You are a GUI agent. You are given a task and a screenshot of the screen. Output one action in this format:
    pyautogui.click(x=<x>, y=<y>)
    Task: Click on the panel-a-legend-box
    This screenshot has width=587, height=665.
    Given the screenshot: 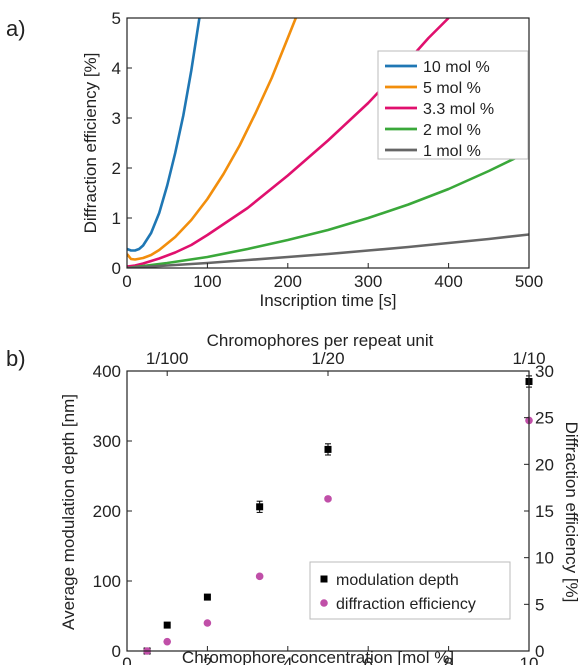 What is the action you would take?
    pyautogui.click(x=453, y=105)
    